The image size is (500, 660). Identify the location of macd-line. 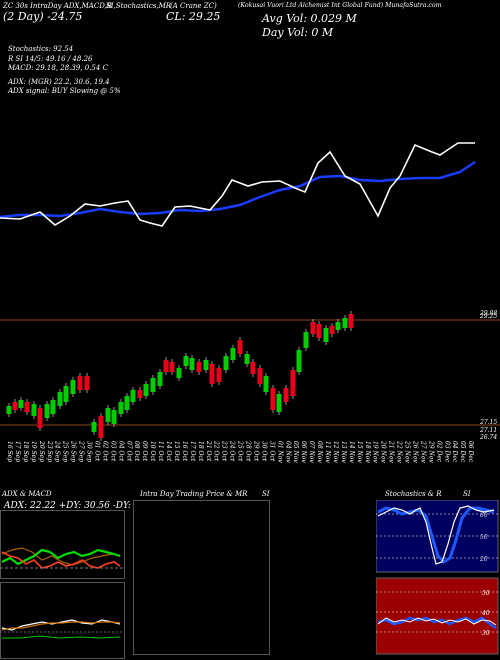
(61, 625).